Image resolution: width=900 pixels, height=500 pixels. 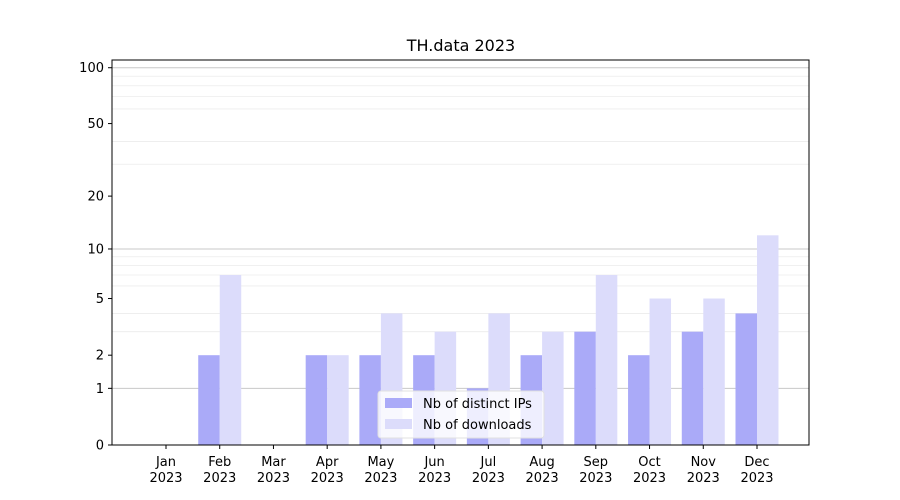 What do you see at coordinates (542, 470) in the screenshot?
I see `x-tick-label: Aug 2023` at bounding box center [542, 470].